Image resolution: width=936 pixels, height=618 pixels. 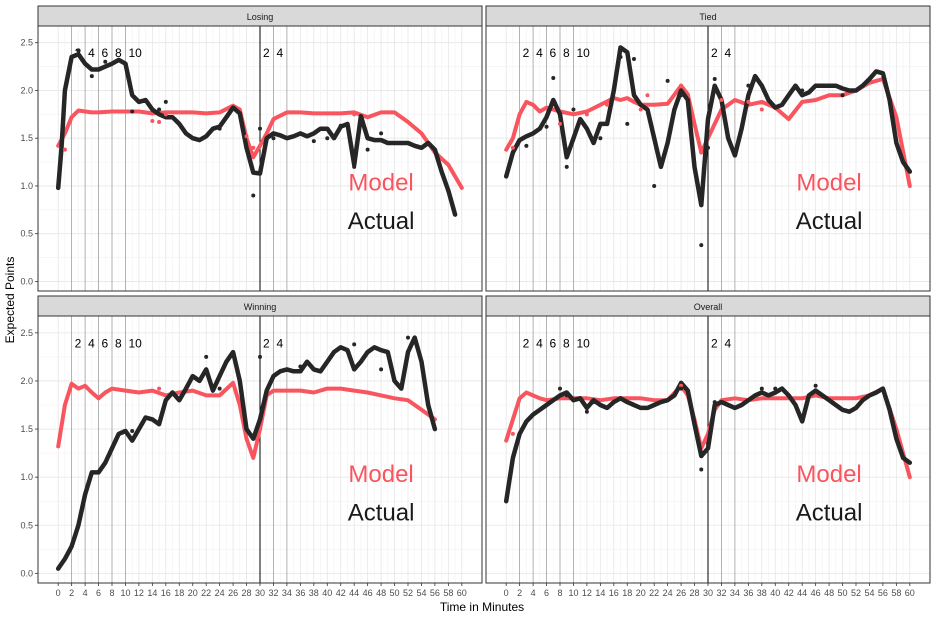 What do you see at coordinates (789, 593) in the screenshot?
I see `x-tick-label: 42` at bounding box center [789, 593].